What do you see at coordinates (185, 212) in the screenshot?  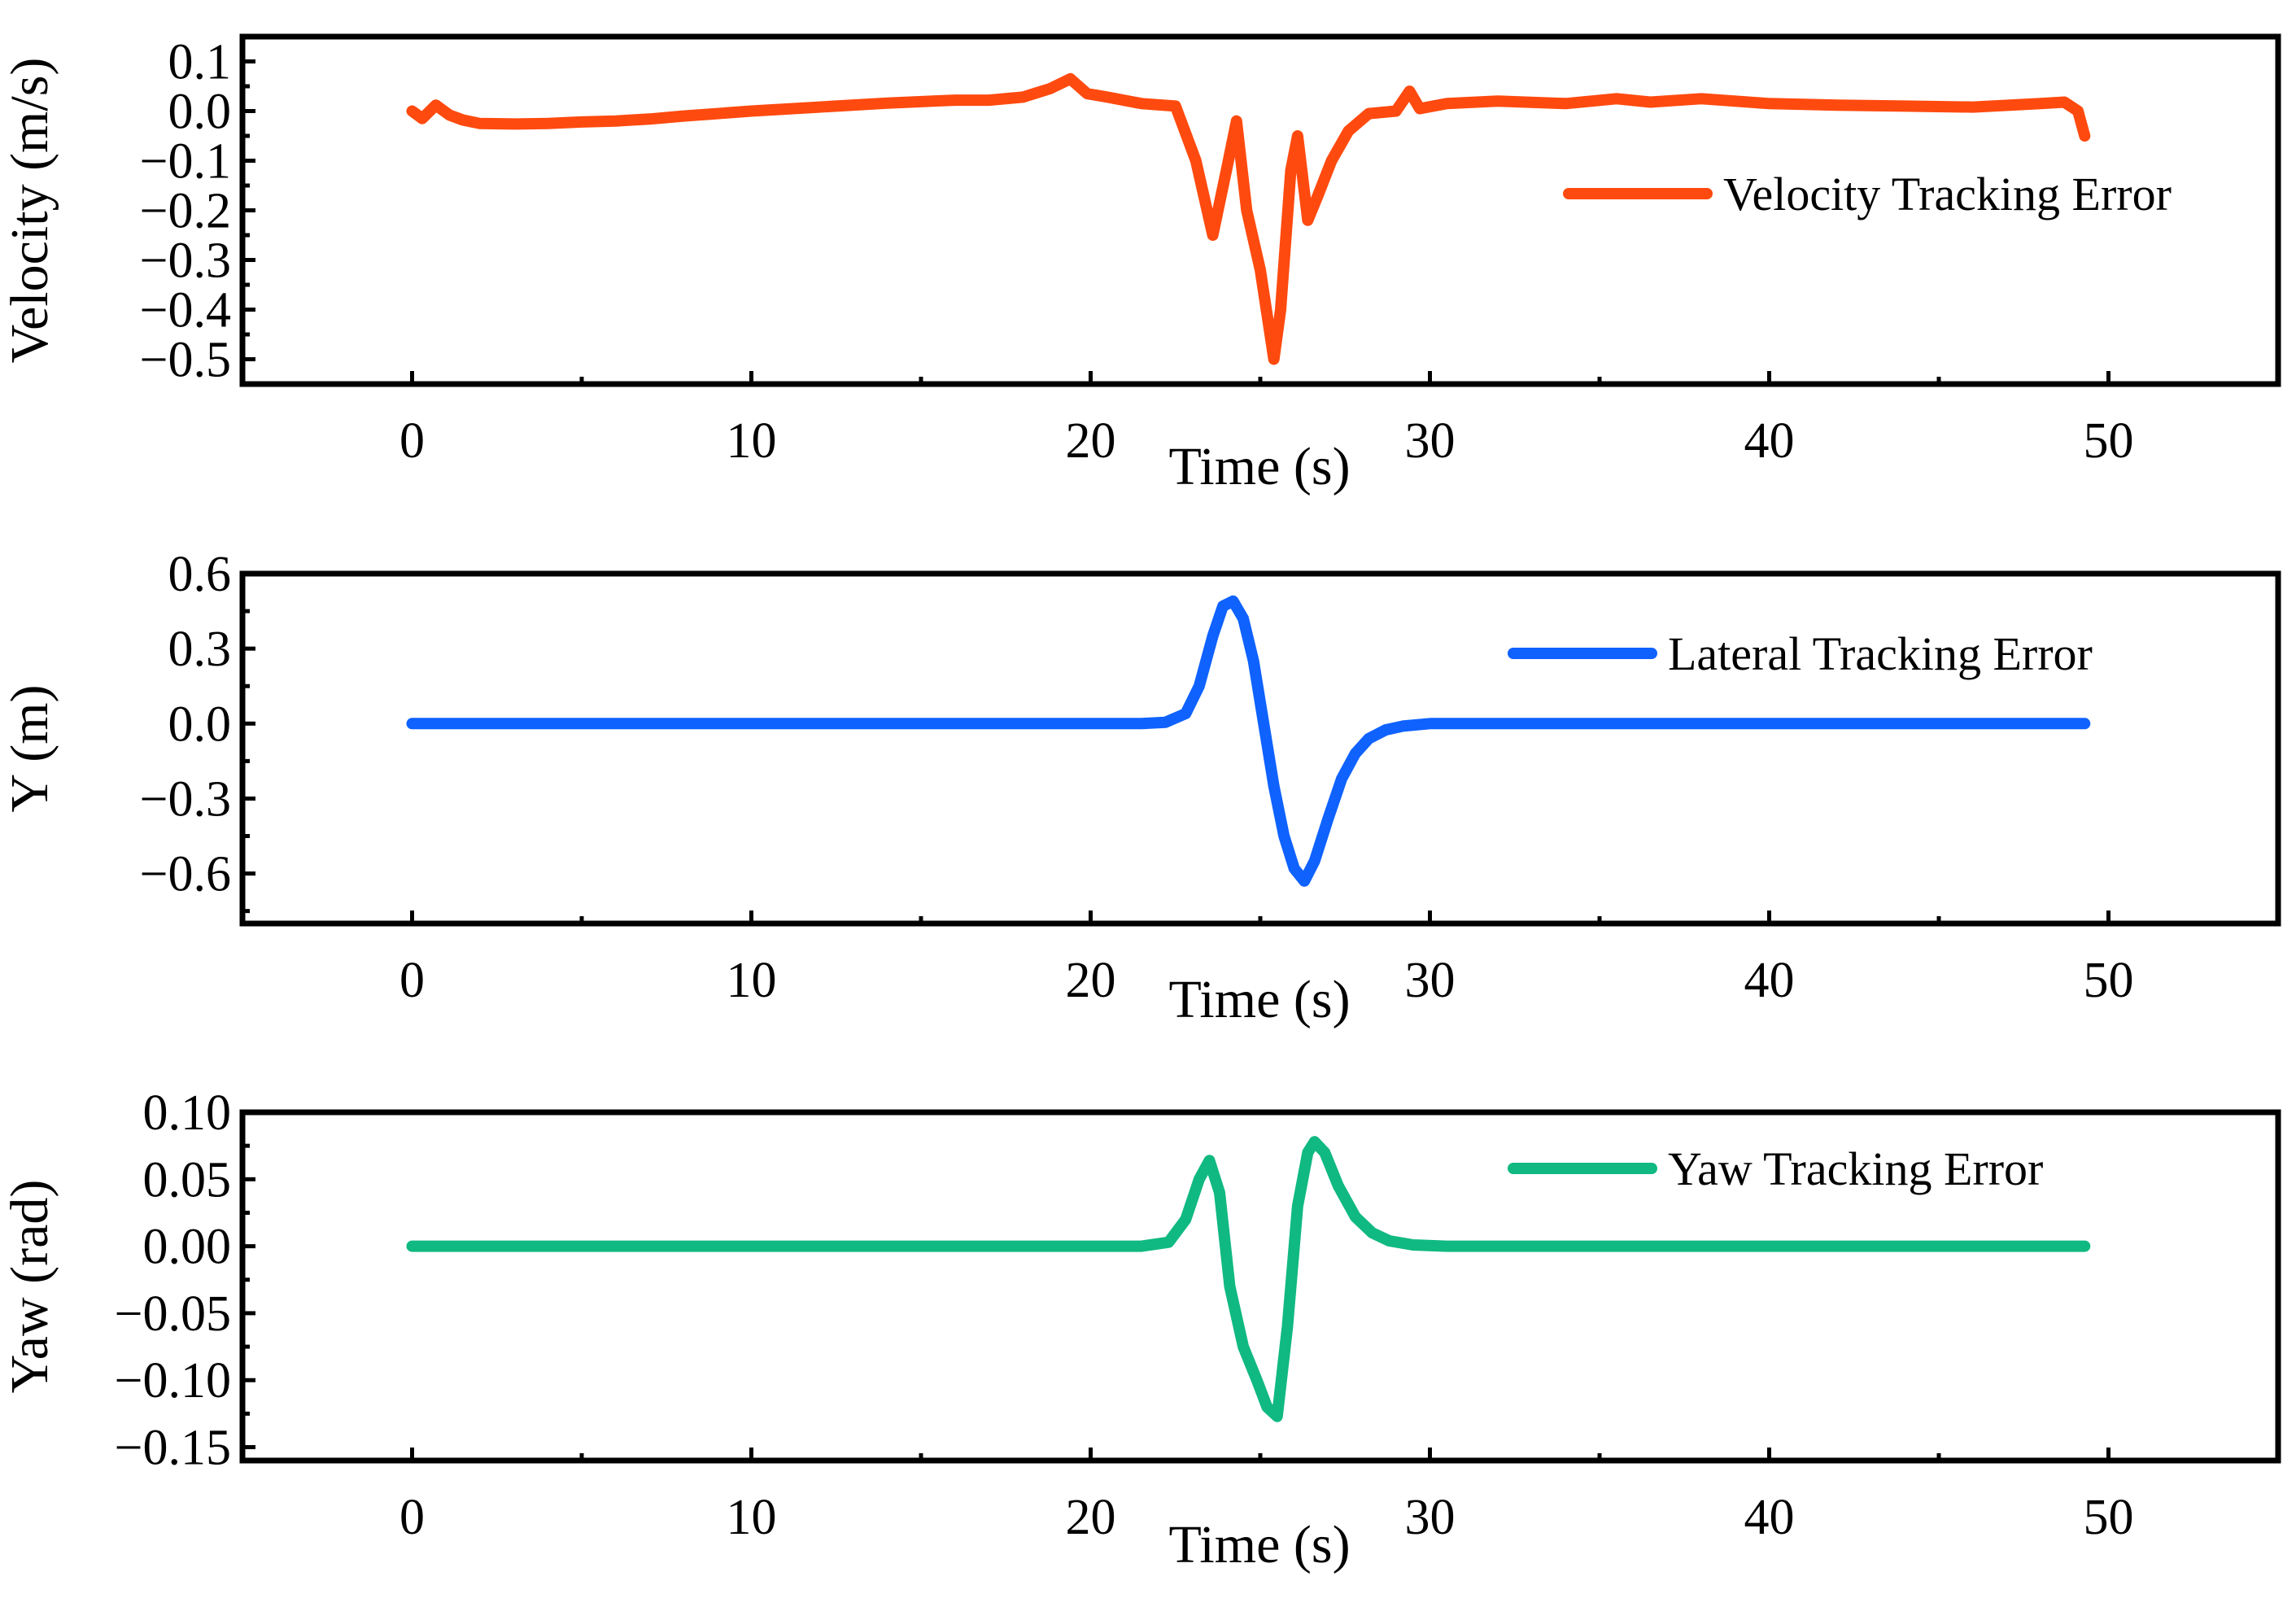 I see `y-tick-label: −0.2` at bounding box center [185, 212].